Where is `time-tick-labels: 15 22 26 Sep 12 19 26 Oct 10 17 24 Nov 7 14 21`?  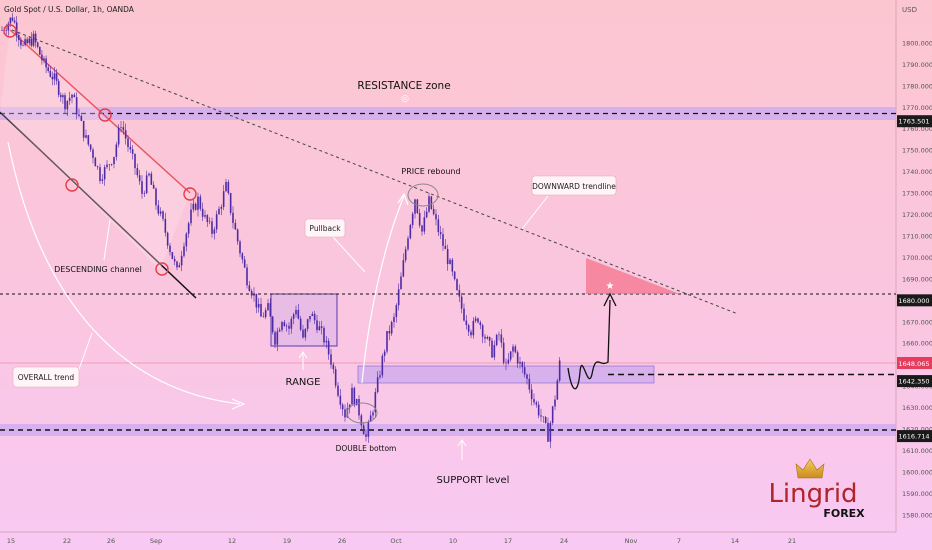 time-tick-labels: 15 22 26 Sep 12 19 26 Oct 10 17 24 Nov 7 14 21 is located at coordinates (401, 541).